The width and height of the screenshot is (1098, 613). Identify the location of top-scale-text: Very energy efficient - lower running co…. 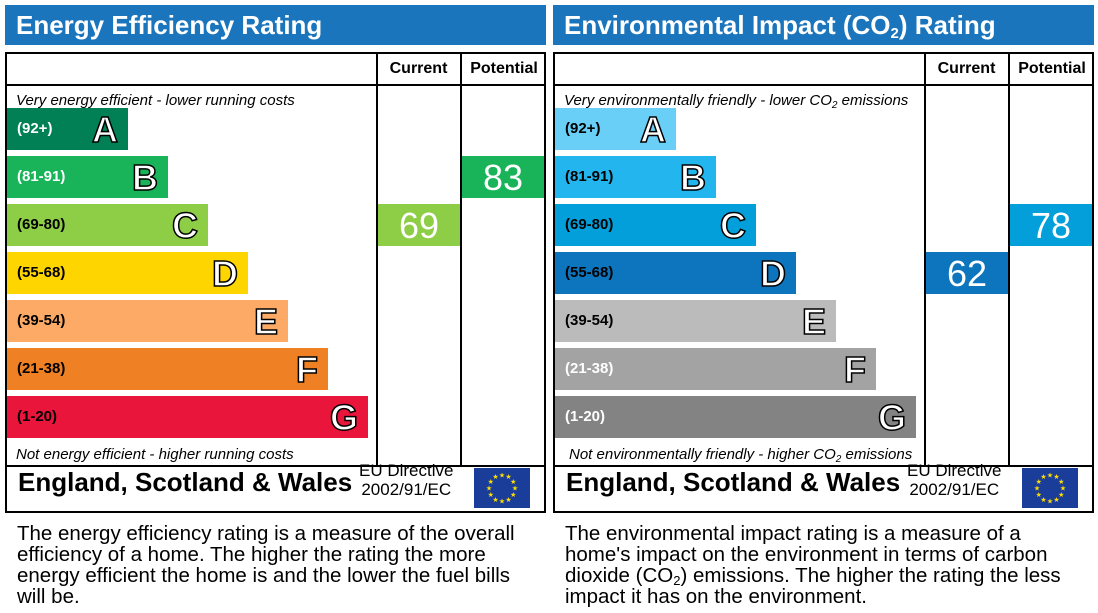
(155, 100).